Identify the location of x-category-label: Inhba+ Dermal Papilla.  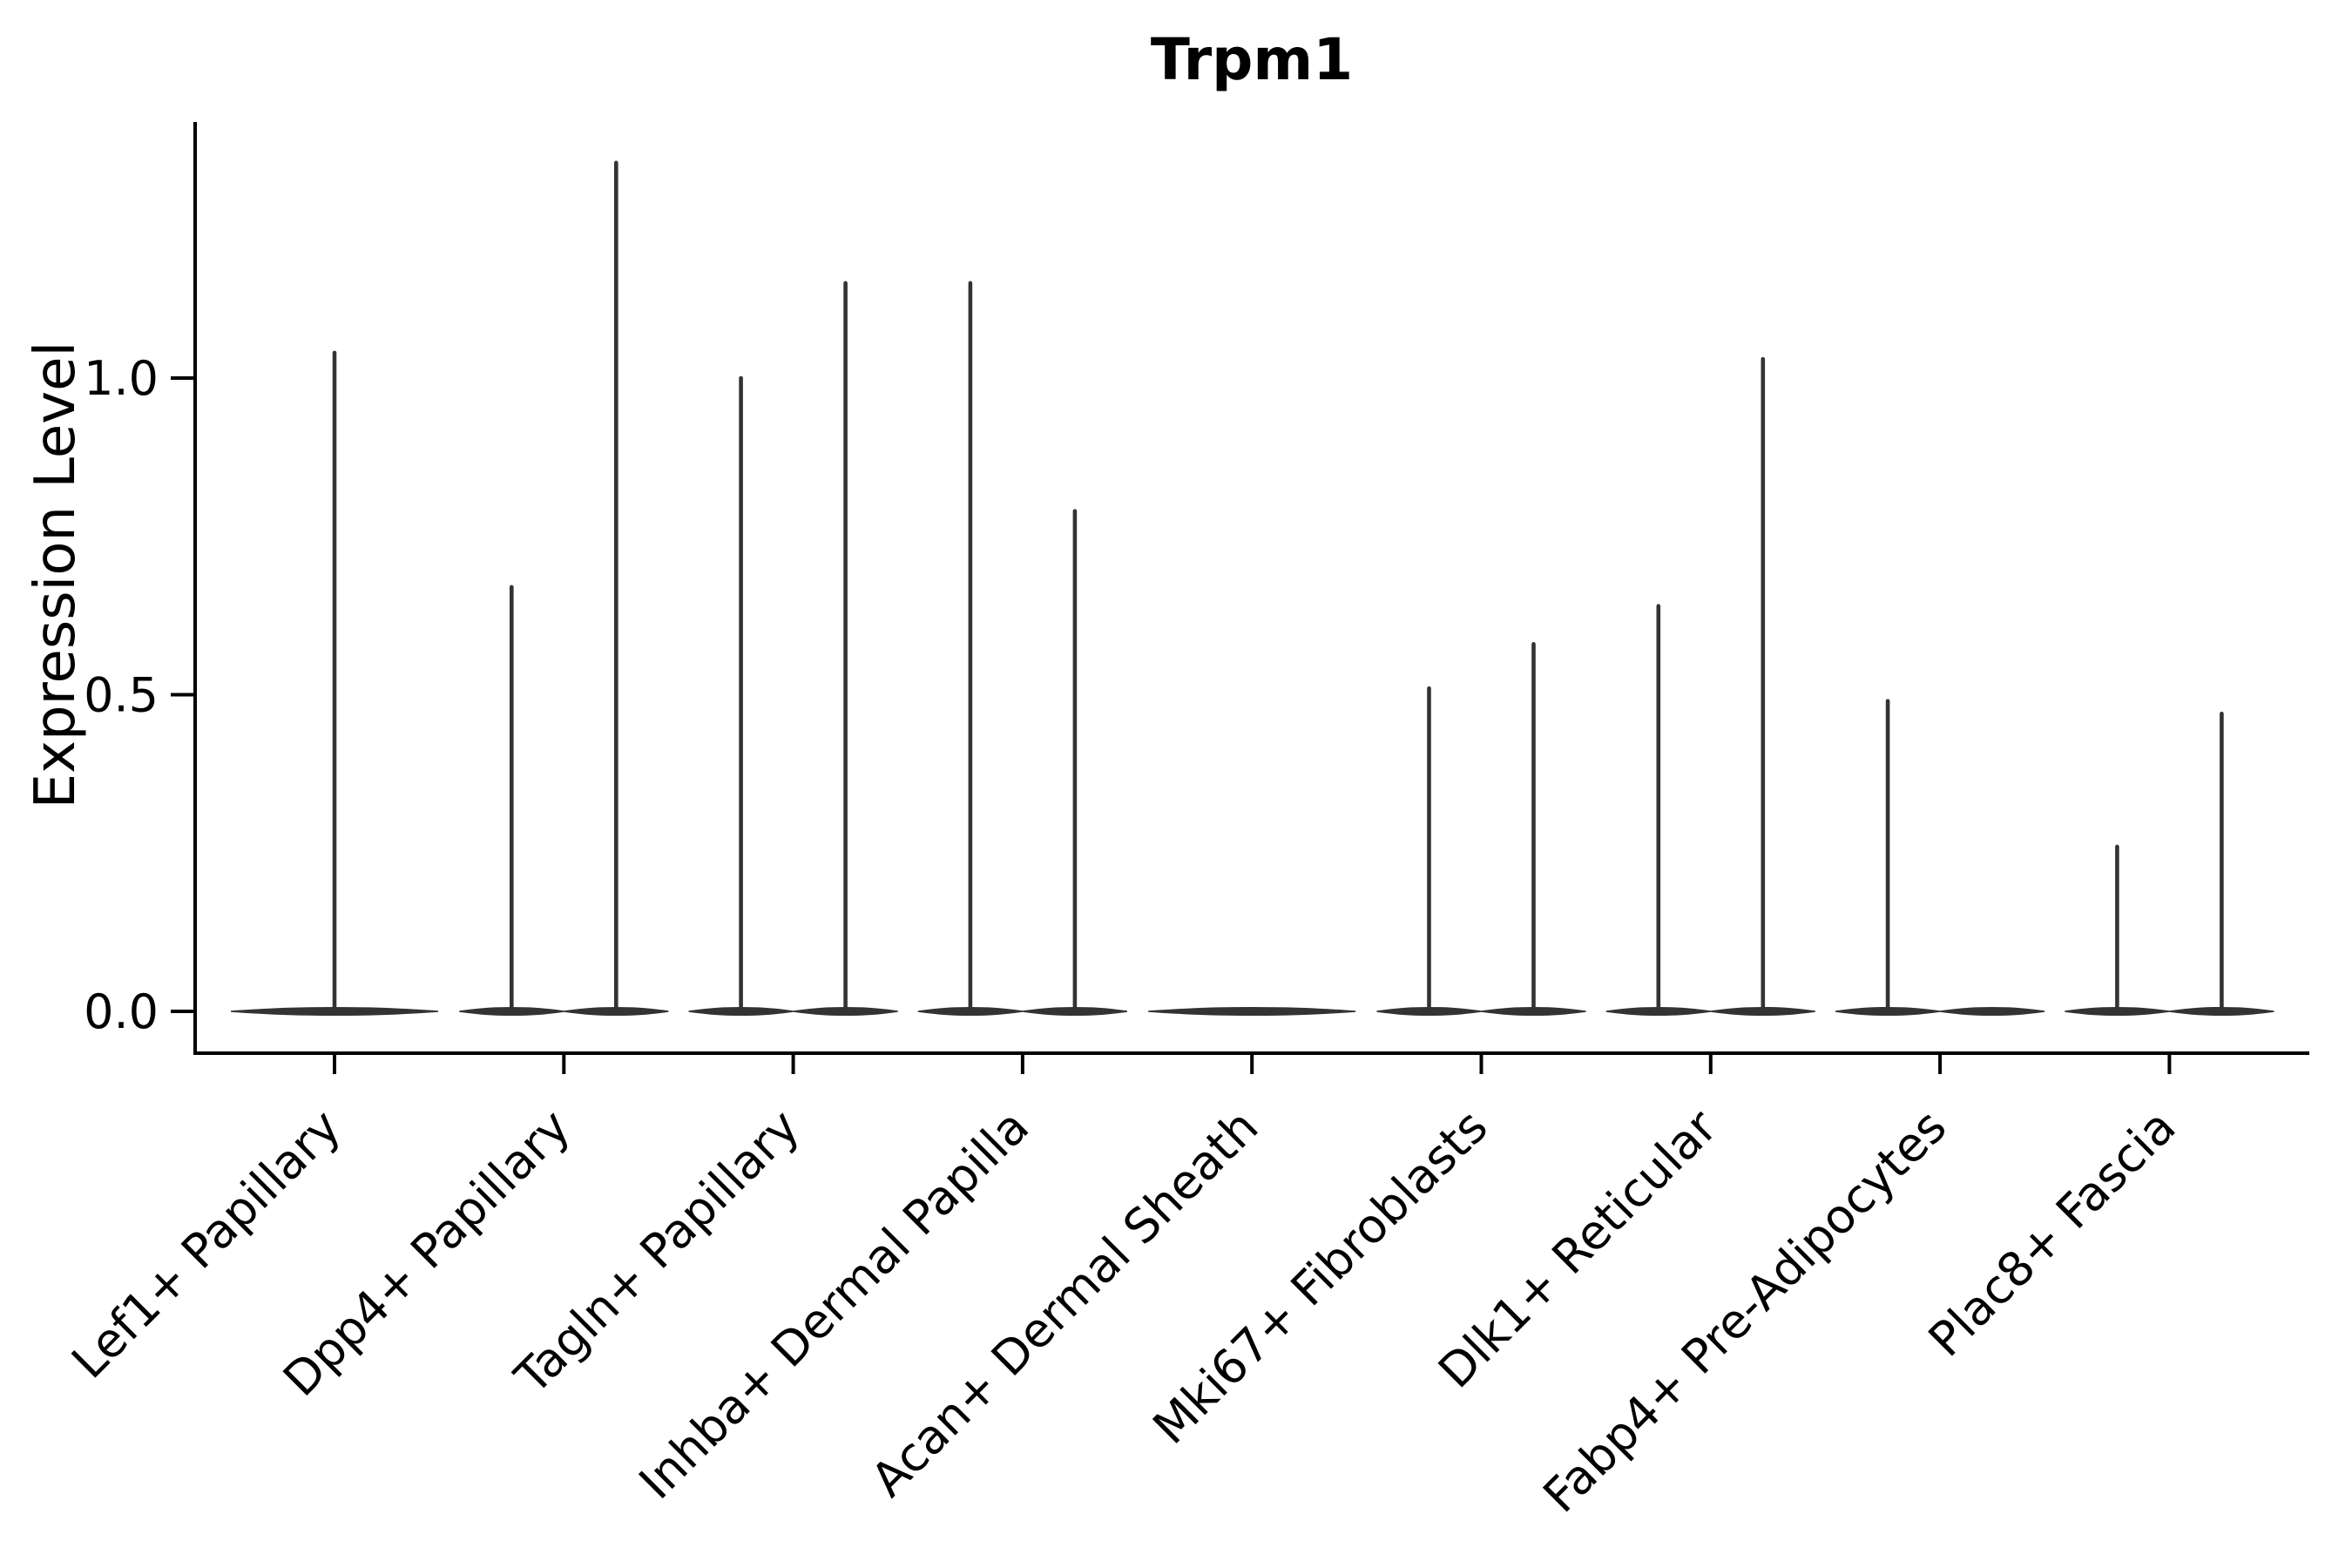
(834, 1304).